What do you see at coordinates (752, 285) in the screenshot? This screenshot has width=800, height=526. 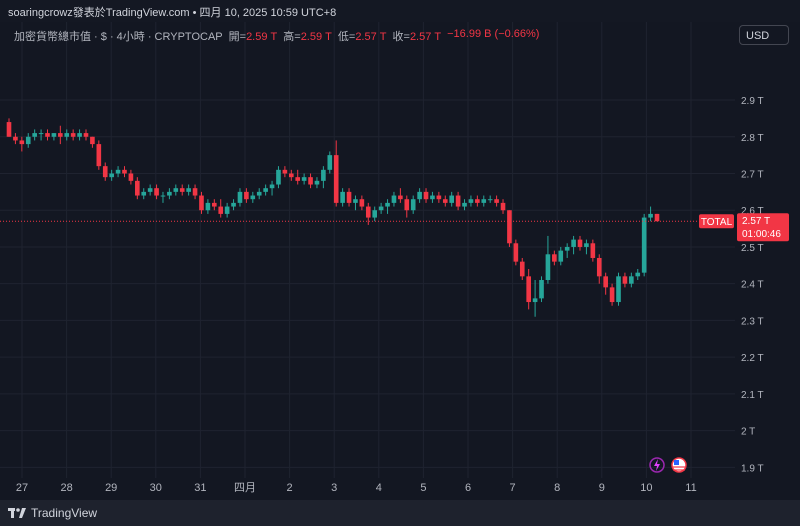 I see `y-tick-label: 2.4 T` at bounding box center [752, 285].